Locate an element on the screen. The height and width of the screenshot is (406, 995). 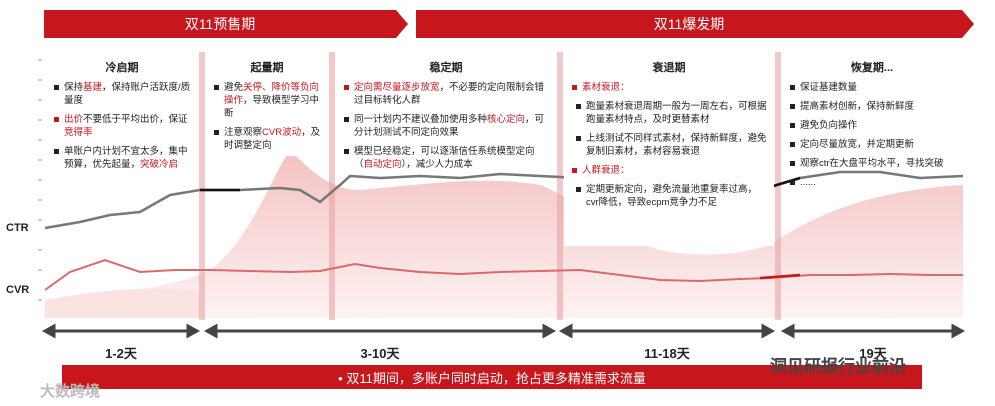
cvr-line is located at coordinates (503, 274).